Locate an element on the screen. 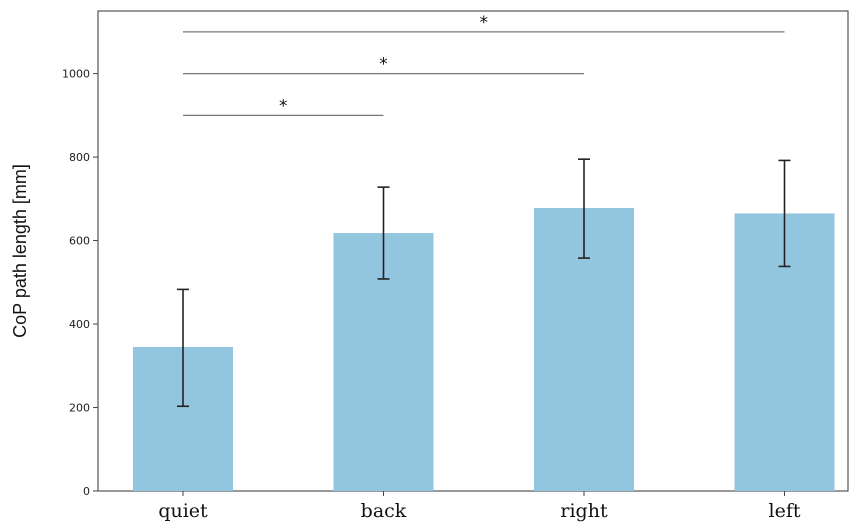  y-tick-label: 800 is located at coordinates (79, 157).